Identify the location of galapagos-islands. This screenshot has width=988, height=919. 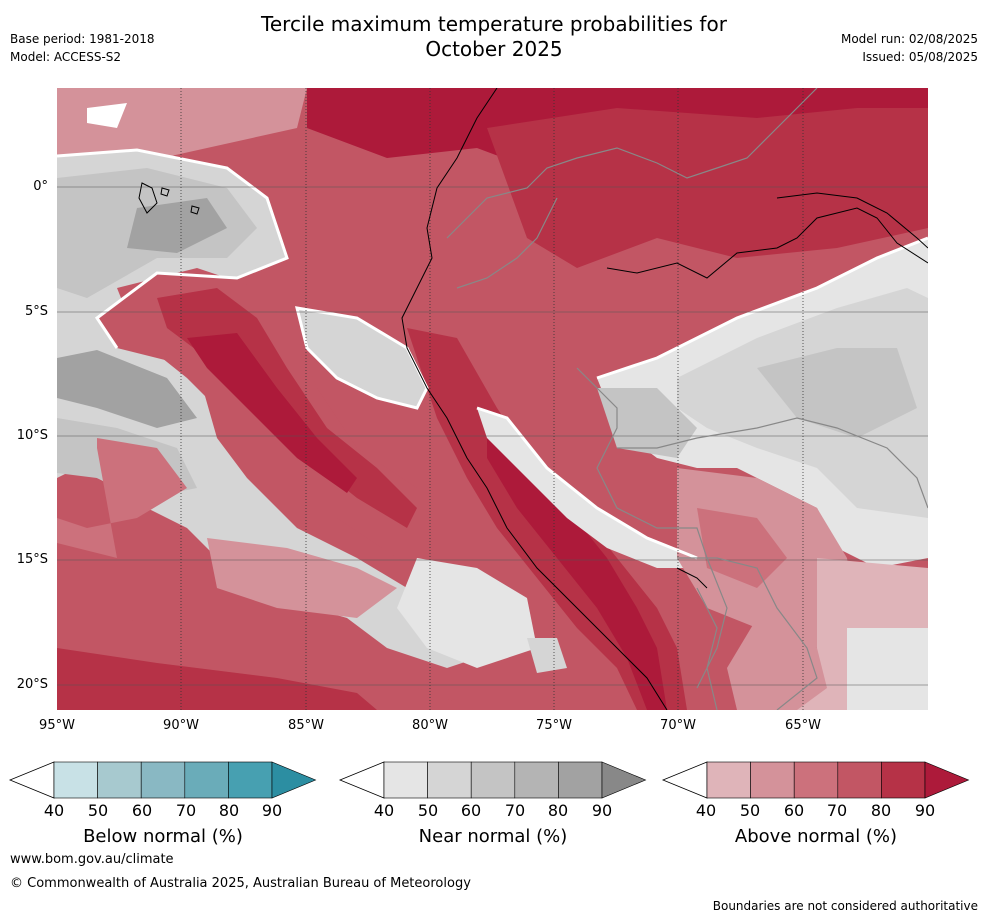
(169, 198).